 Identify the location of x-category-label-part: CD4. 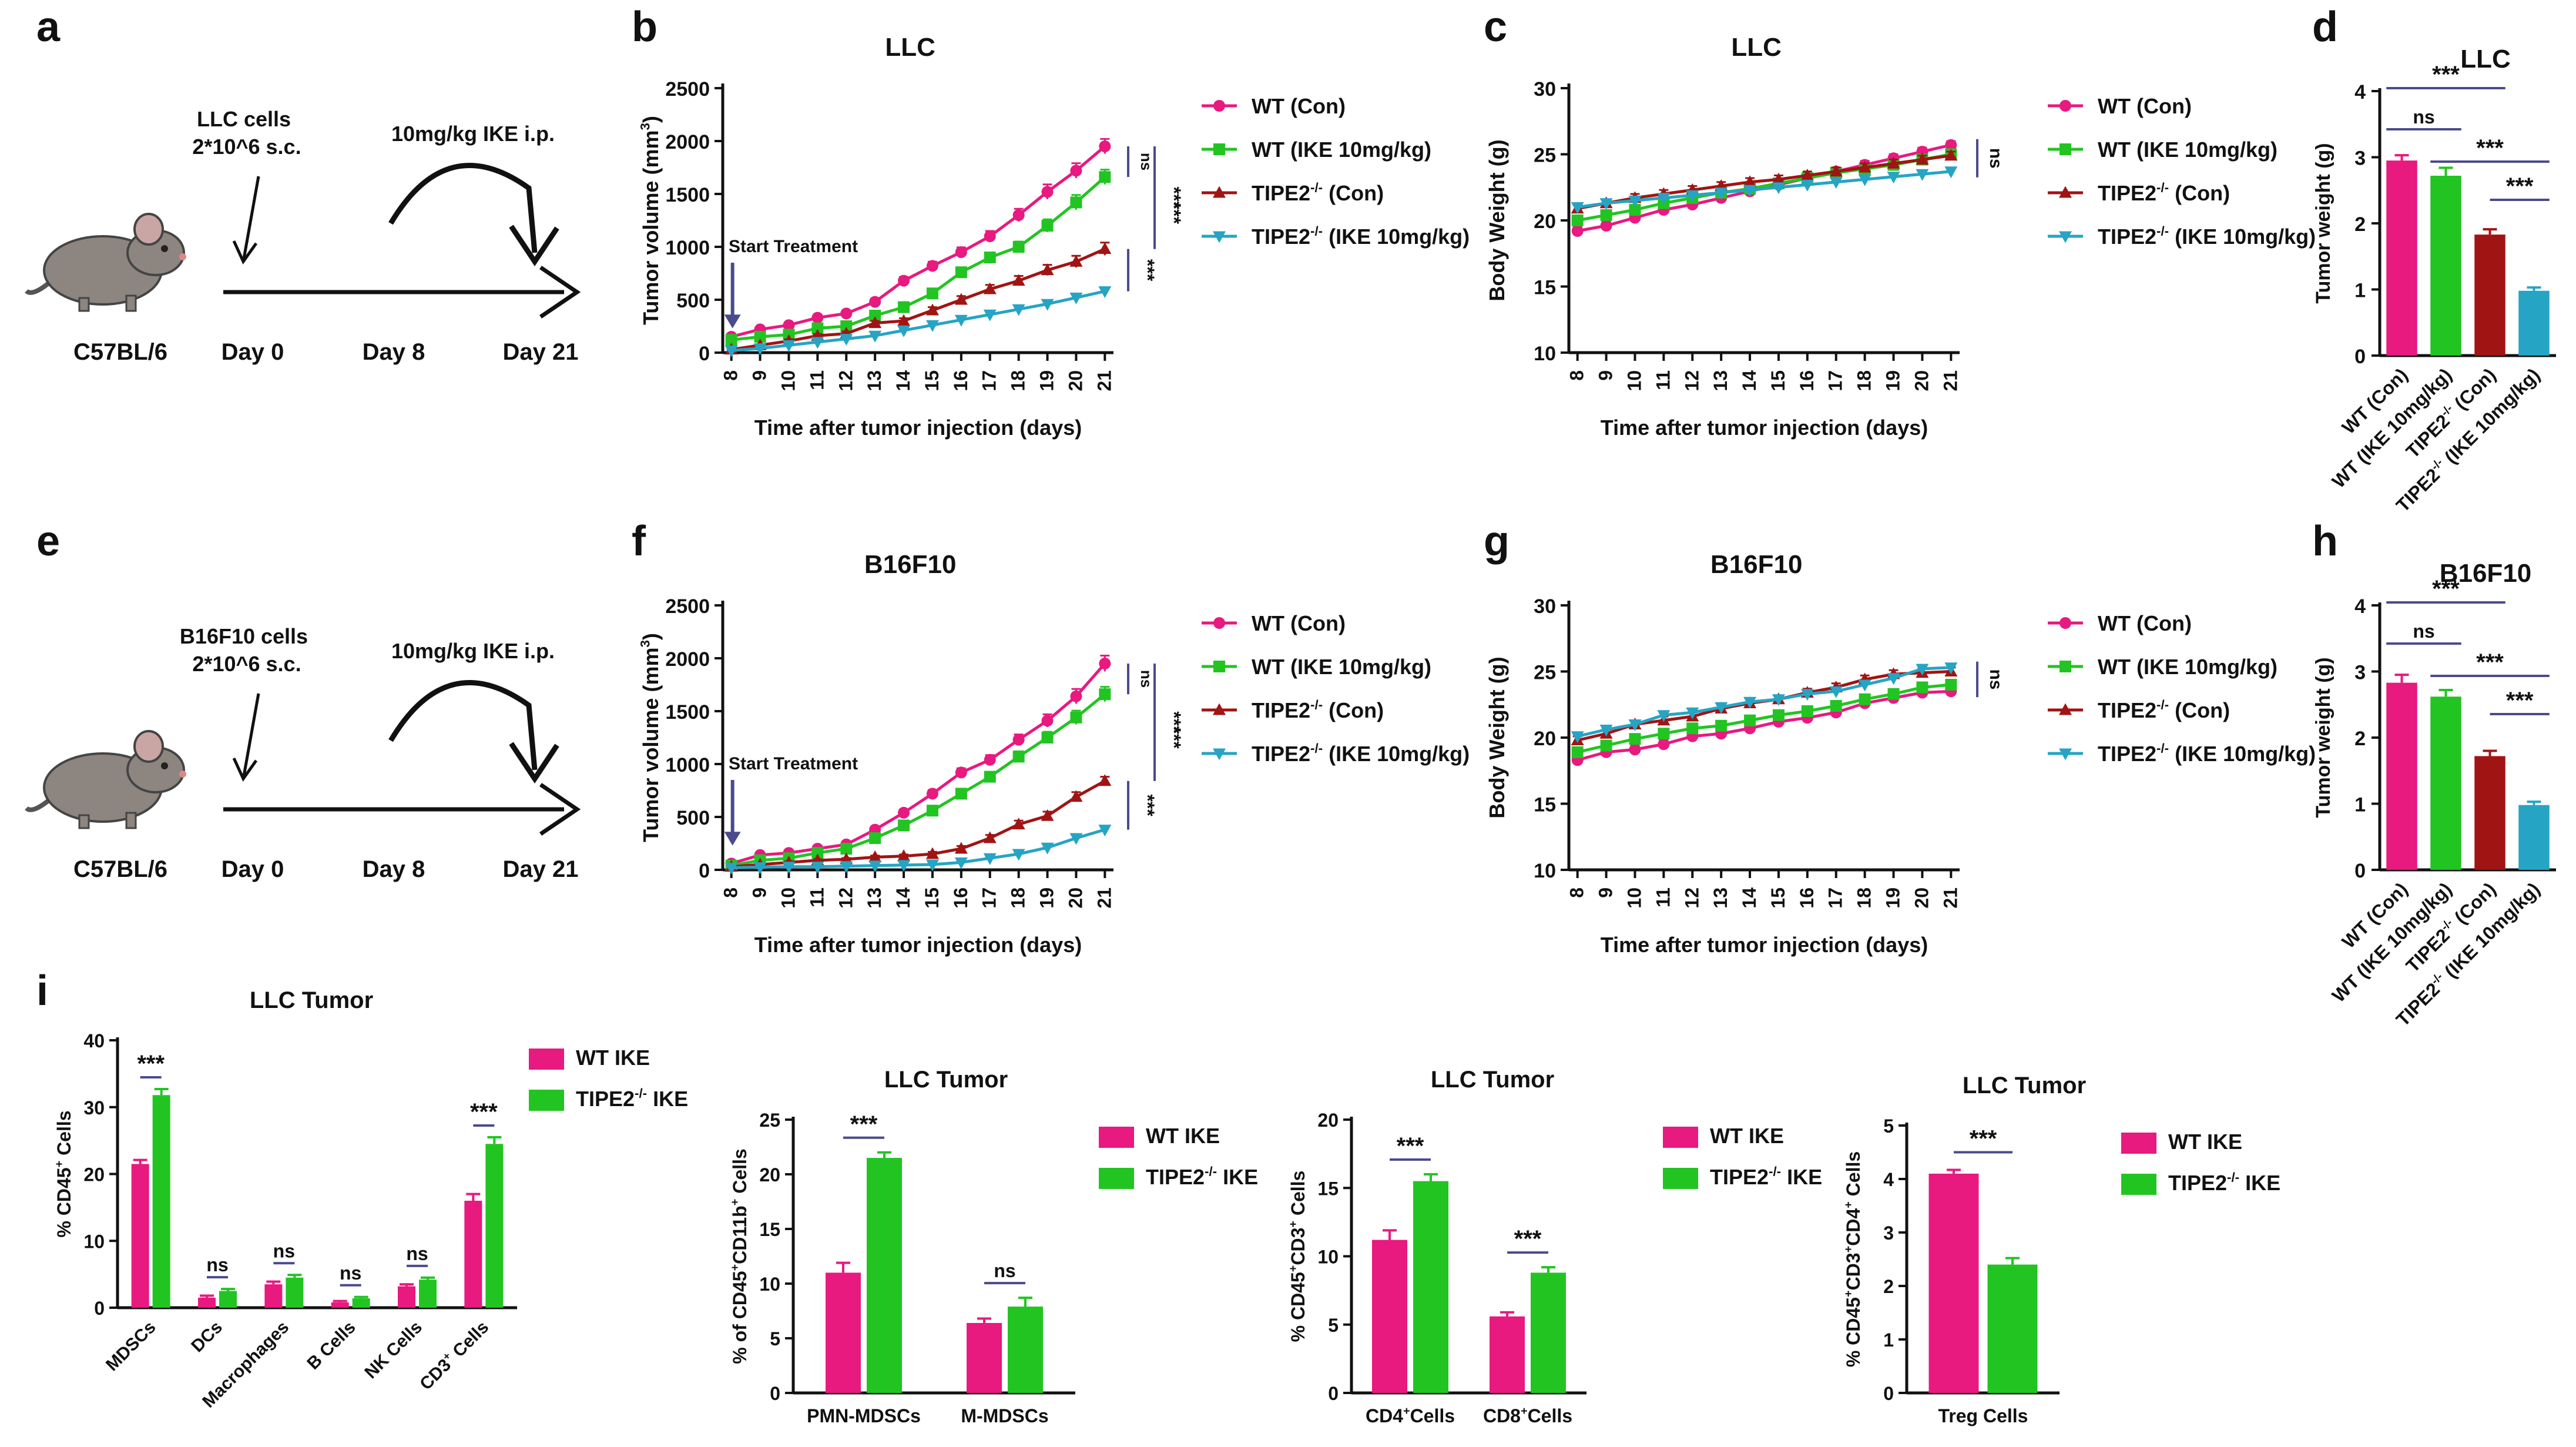
(1384, 1416).